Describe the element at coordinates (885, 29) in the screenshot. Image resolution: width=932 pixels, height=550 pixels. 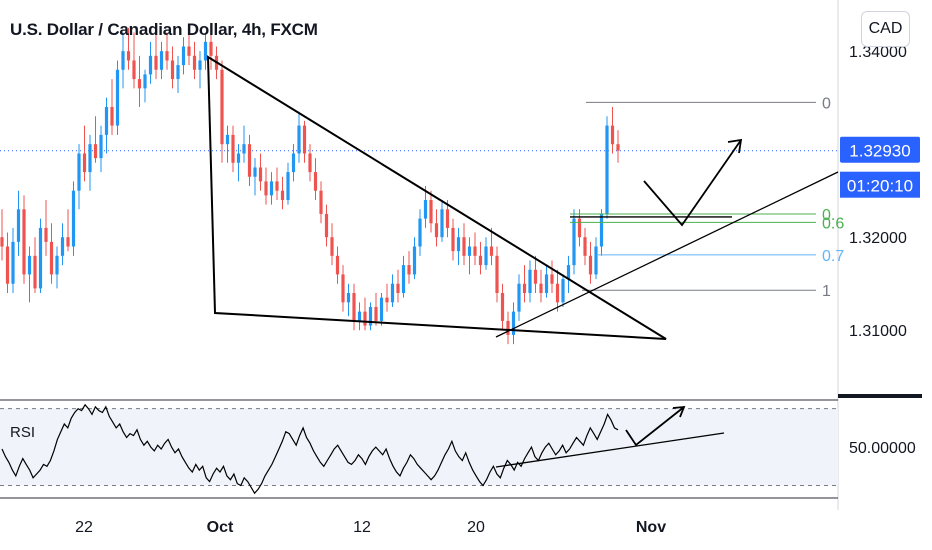
I see `currency-button: CAD` at that location.